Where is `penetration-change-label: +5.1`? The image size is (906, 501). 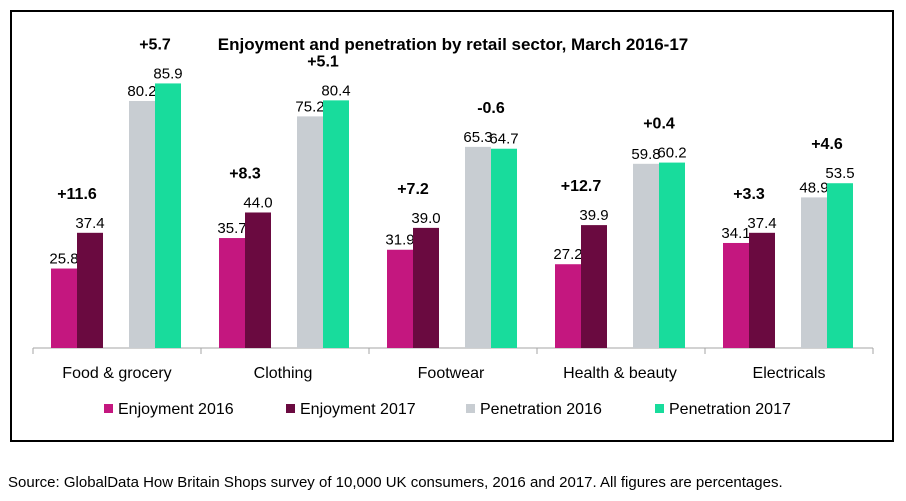
penetration-change-label: +5.1 is located at coordinates (323, 61).